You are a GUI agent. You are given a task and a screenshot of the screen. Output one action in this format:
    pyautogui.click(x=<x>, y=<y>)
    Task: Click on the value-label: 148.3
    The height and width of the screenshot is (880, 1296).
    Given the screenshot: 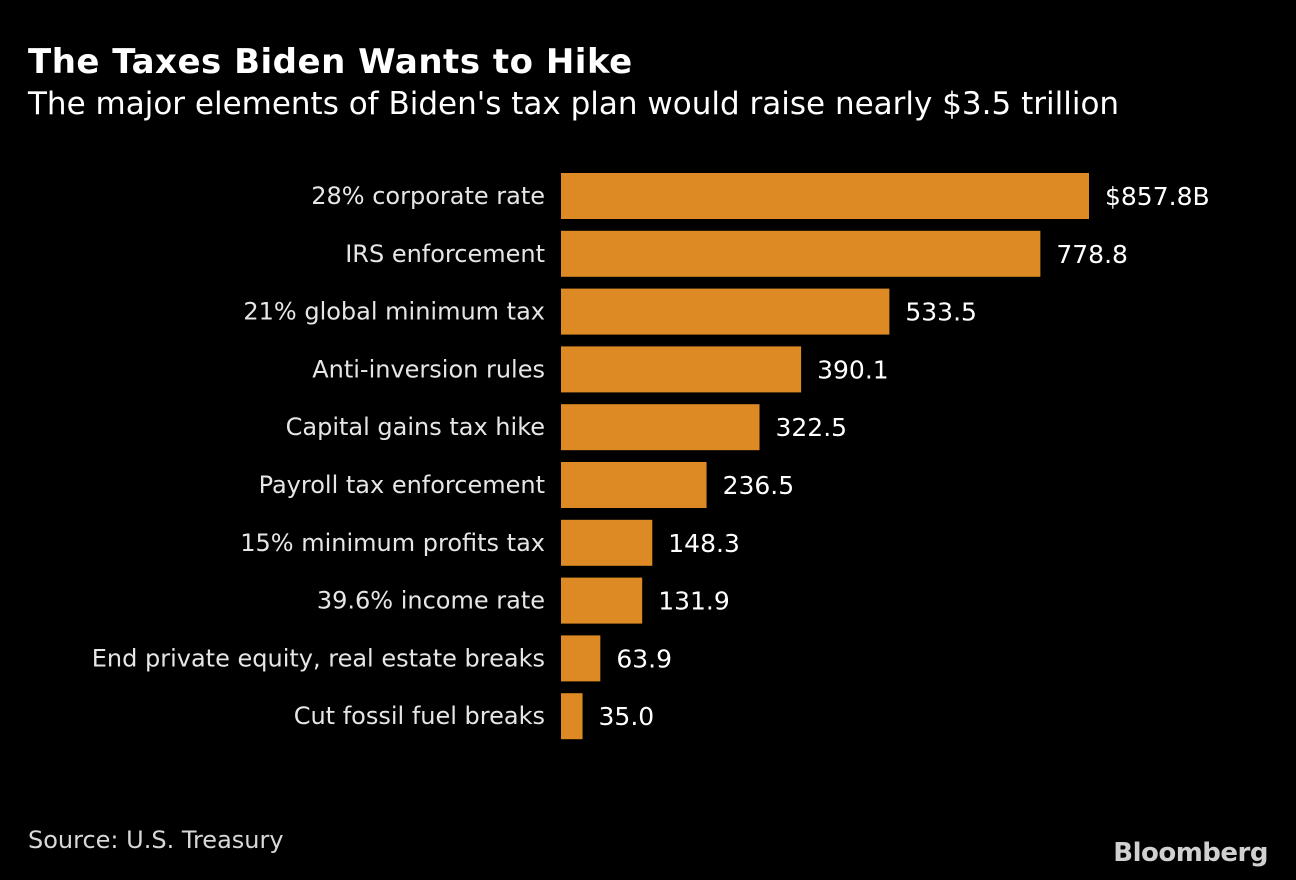 What is the action you would take?
    pyautogui.click(x=704, y=543)
    